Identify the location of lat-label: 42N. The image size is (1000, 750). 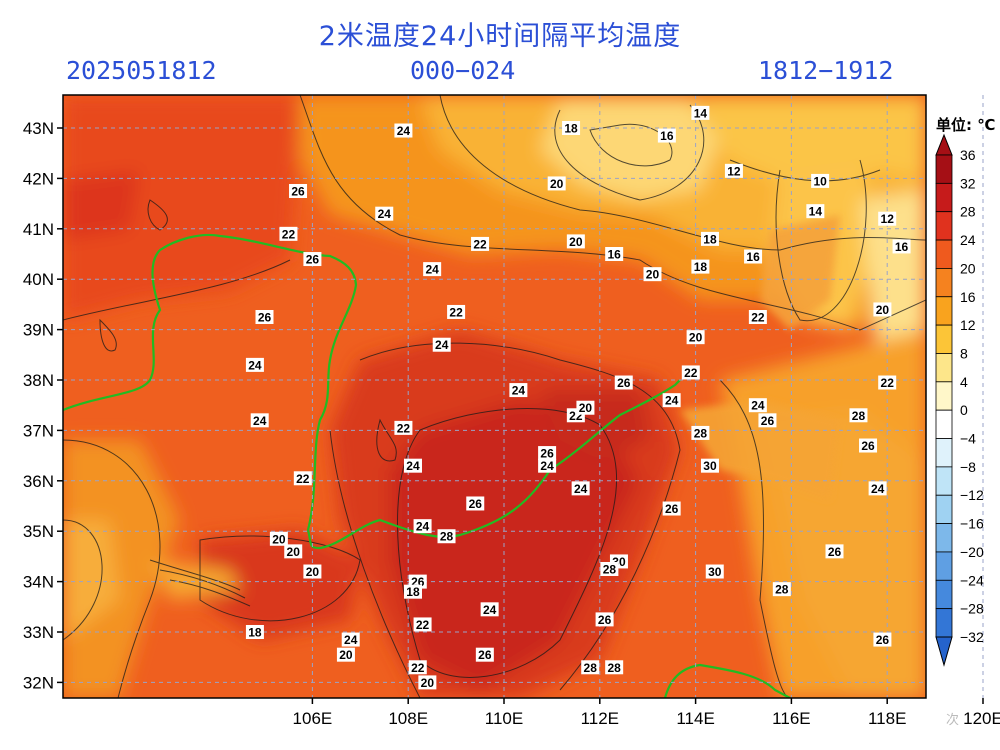
(38, 178).